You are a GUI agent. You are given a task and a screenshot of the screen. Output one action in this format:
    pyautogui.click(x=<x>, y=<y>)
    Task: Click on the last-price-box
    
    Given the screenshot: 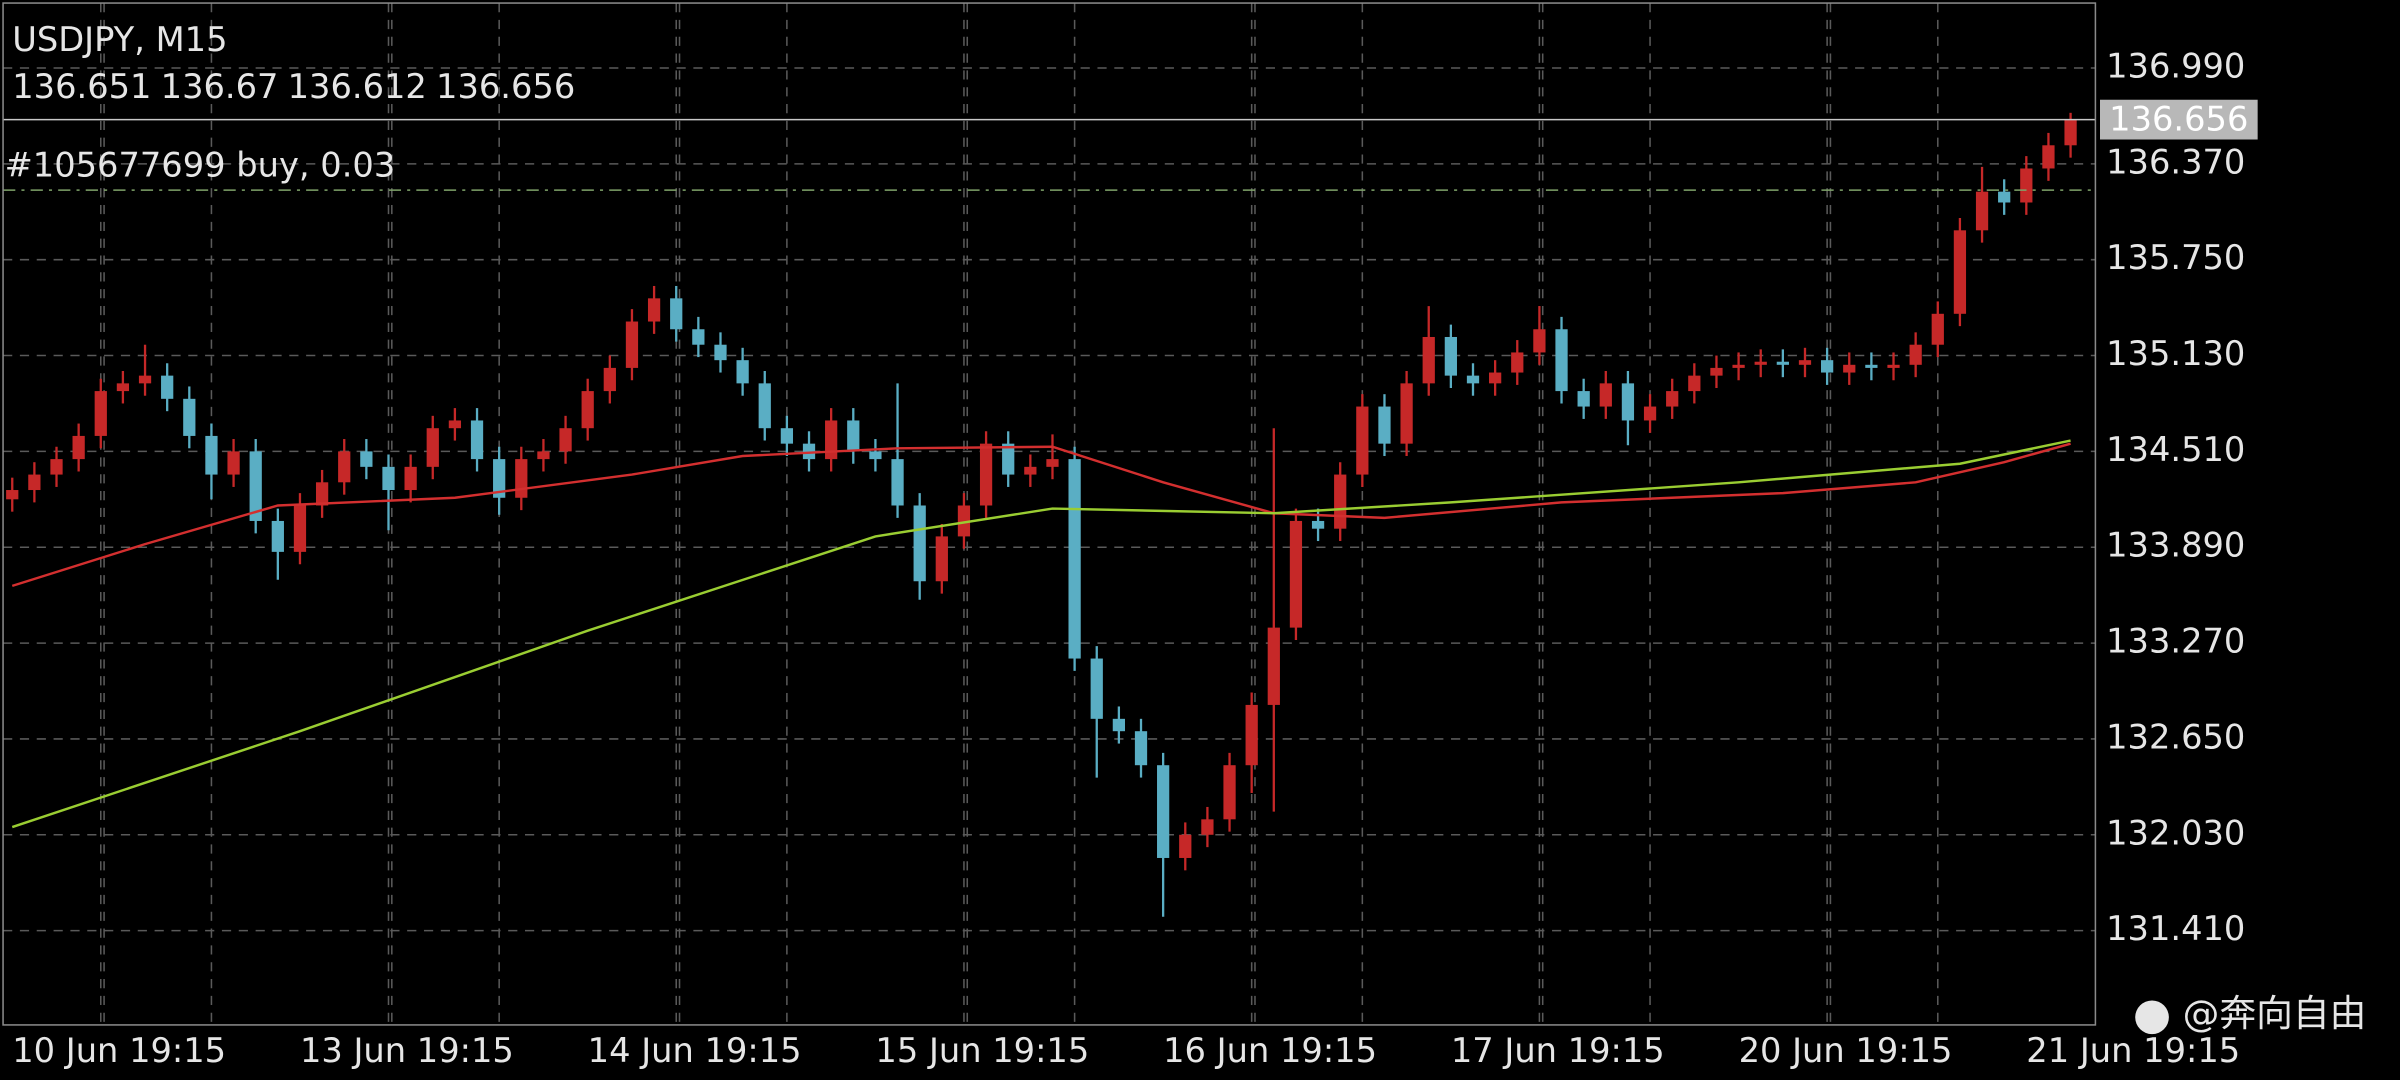 What is the action you would take?
    pyautogui.click(x=2179, y=119)
    